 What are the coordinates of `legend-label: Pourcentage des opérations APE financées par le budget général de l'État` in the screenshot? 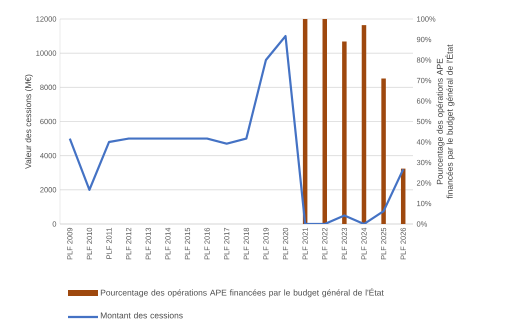 It's located at (242, 293).